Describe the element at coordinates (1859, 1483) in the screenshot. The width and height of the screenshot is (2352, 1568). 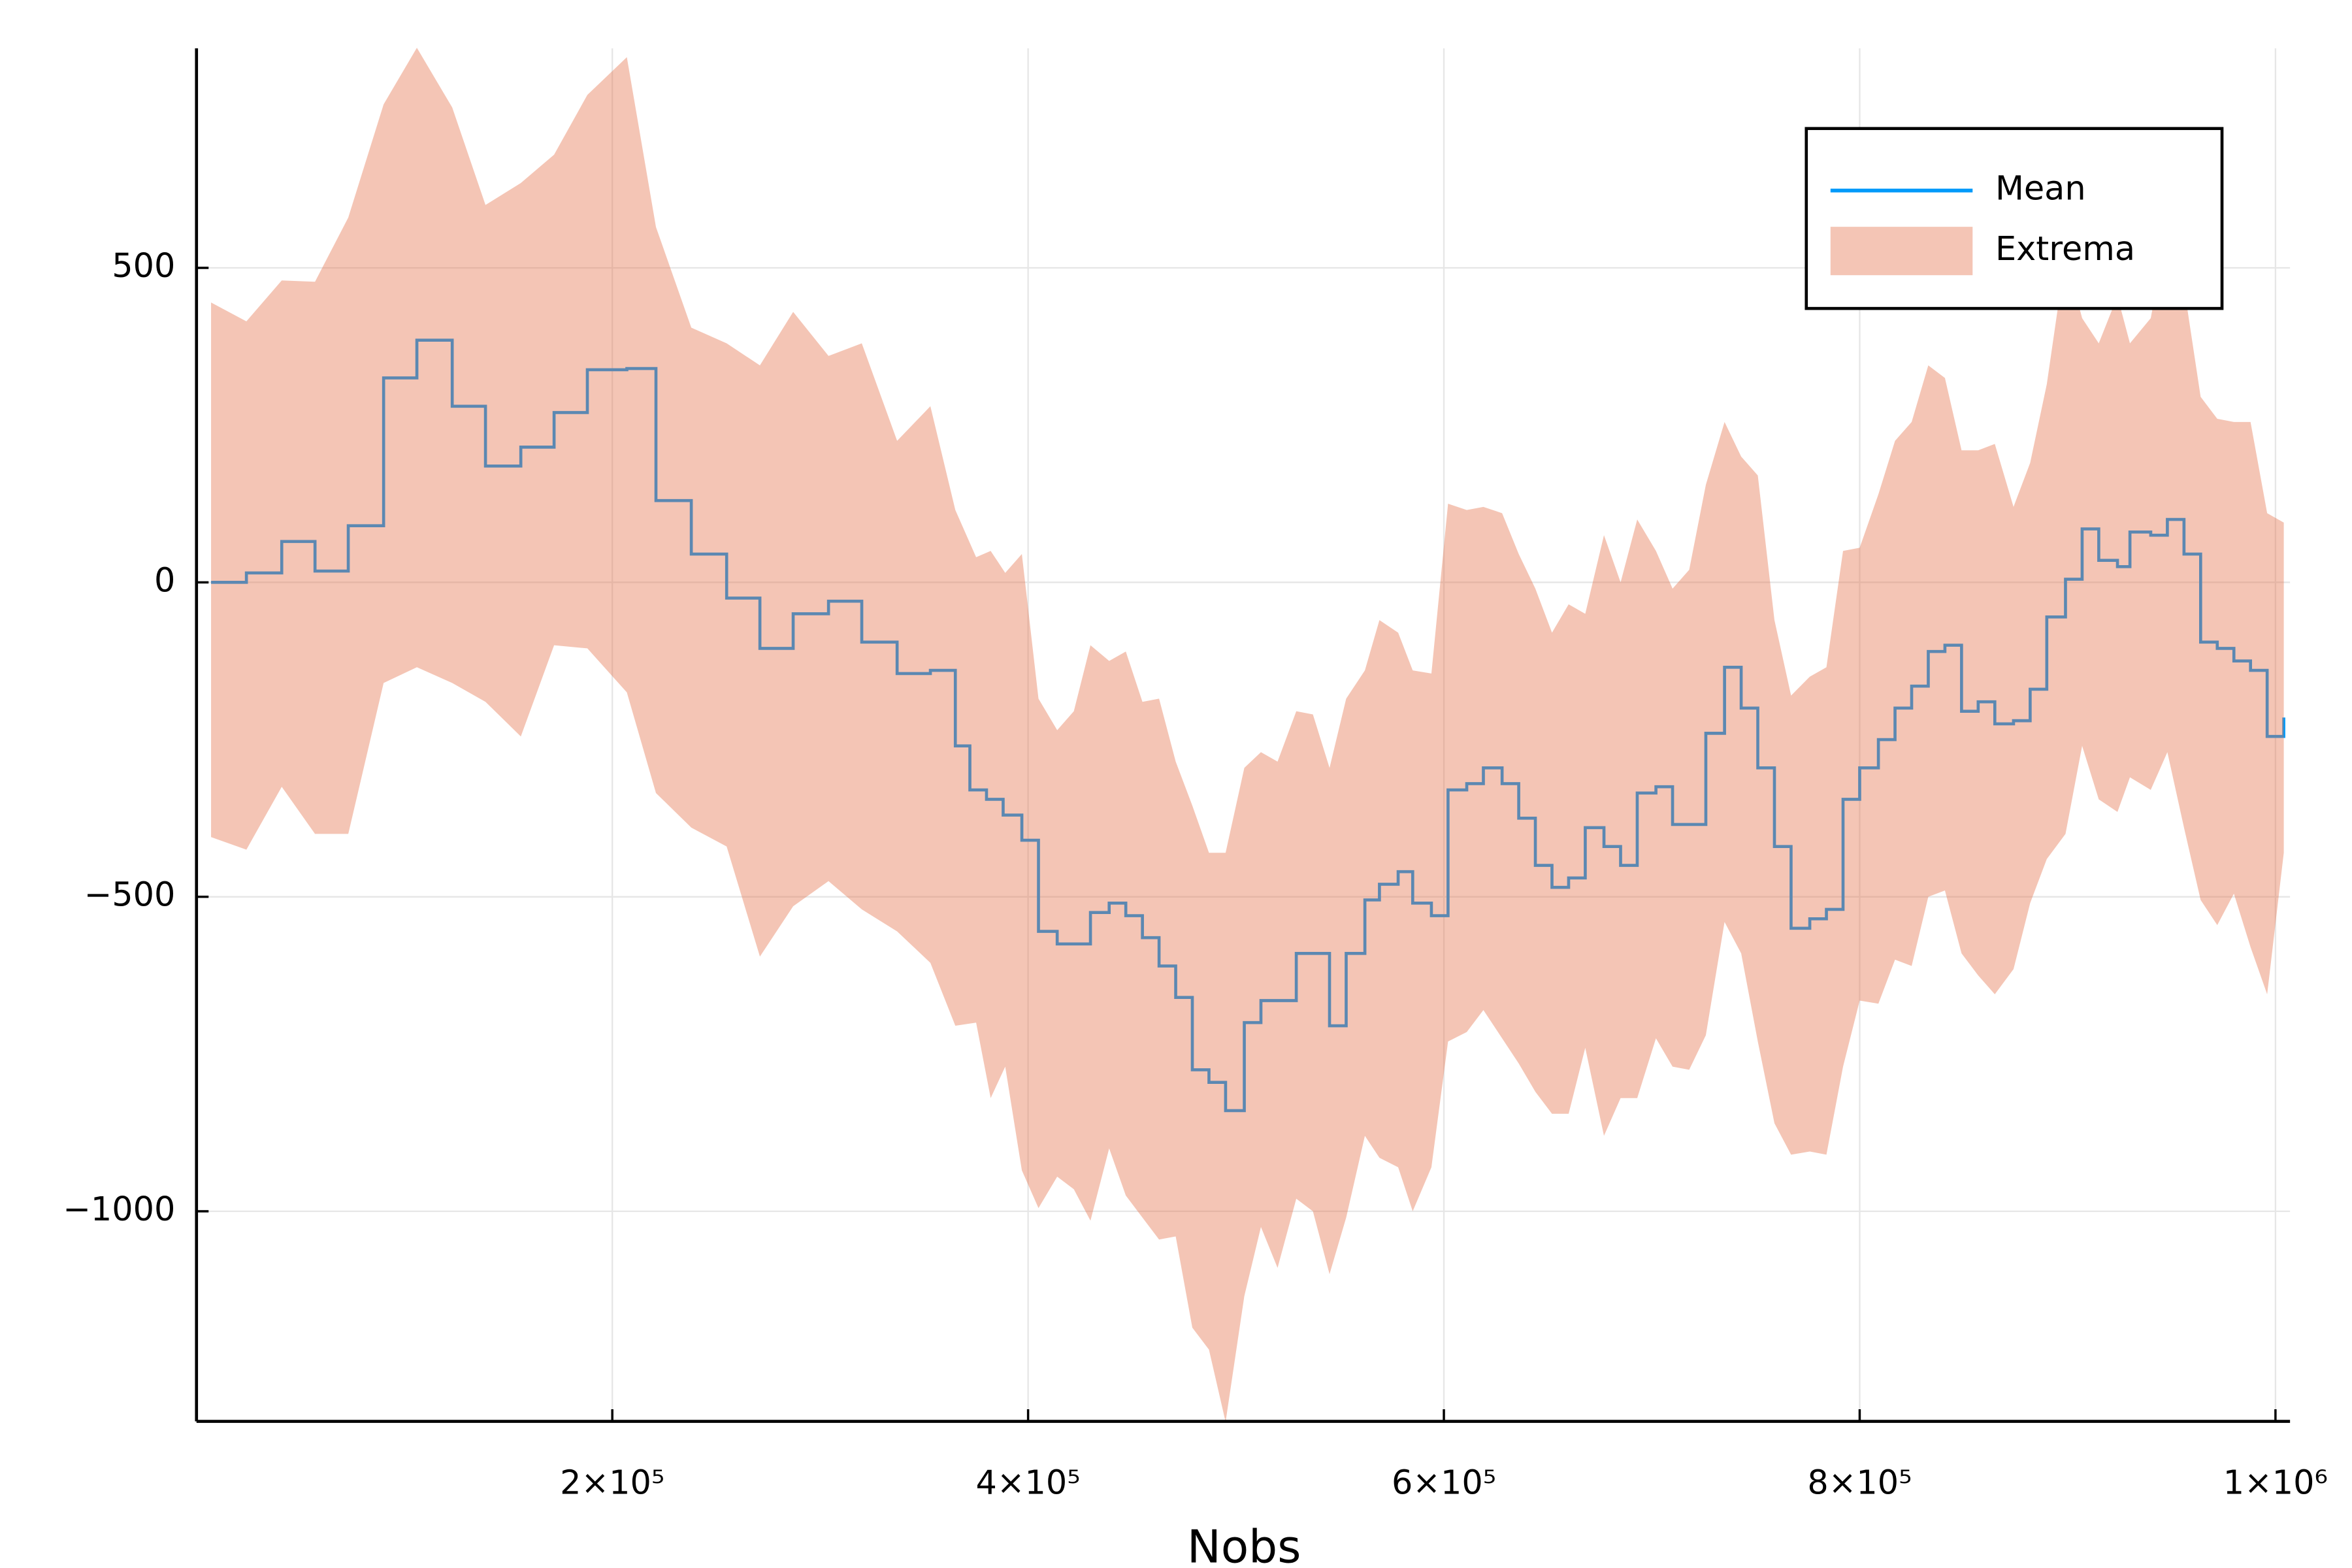
I see `x-tick-label: 8×10⁵` at that location.